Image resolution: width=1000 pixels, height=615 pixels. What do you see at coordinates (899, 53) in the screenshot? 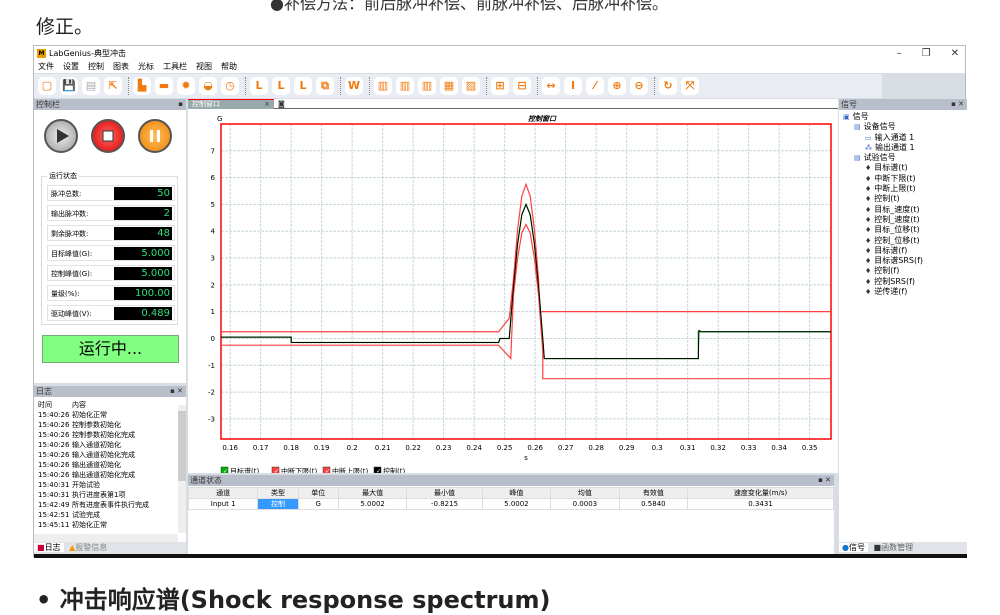
I see `minimize-button: –` at bounding box center [899, 53].